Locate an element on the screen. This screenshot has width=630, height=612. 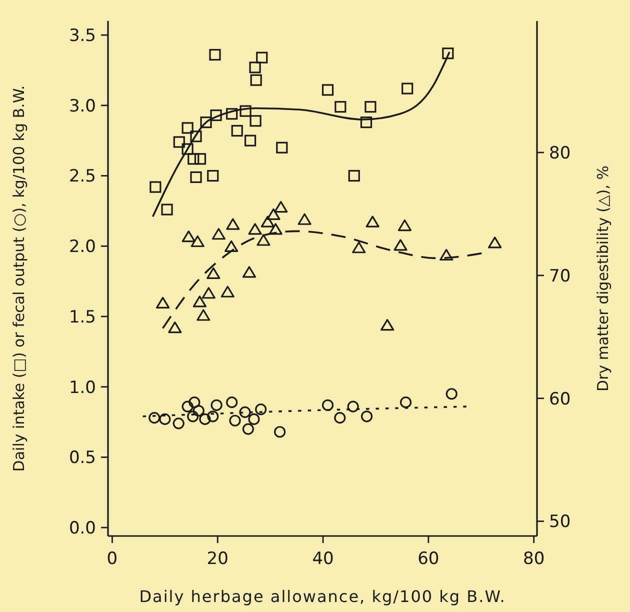
y-tick-label: 1.5 is located at coordinates (82, 317).